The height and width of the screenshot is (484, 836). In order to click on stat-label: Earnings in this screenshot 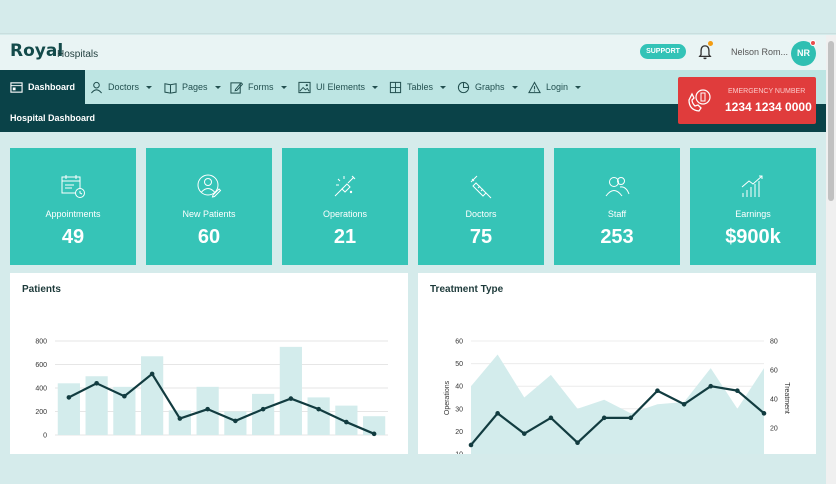, I will do `click(753, 214)`.